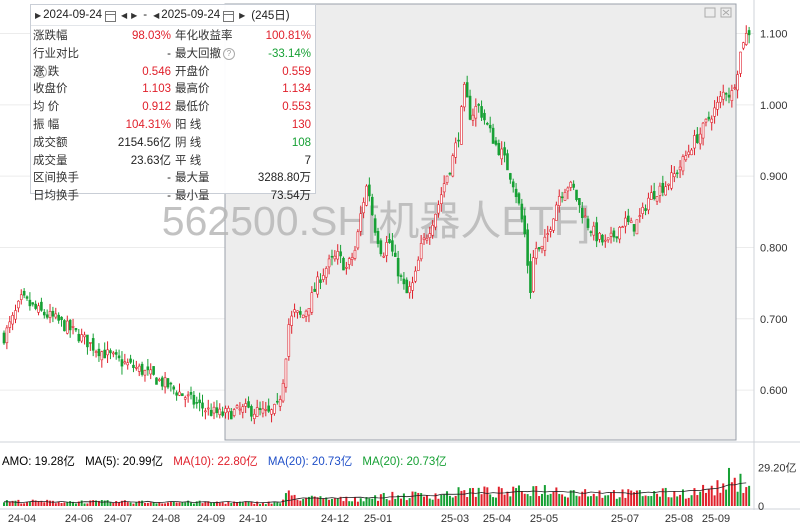  What do you see at coordinates (191, 15) in the screenshot?
I see `end-date: 2025-09-24` at bounding box center [191, 15].